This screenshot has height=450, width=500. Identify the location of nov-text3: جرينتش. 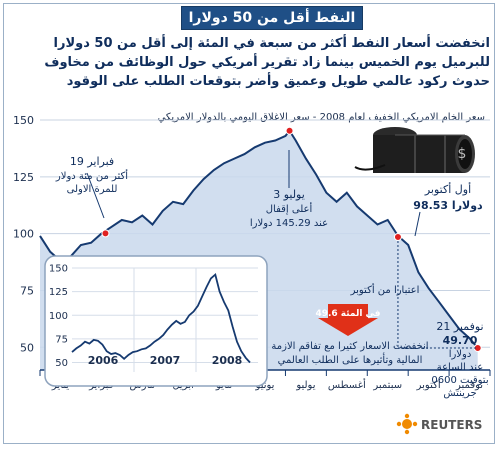
(459, 393).